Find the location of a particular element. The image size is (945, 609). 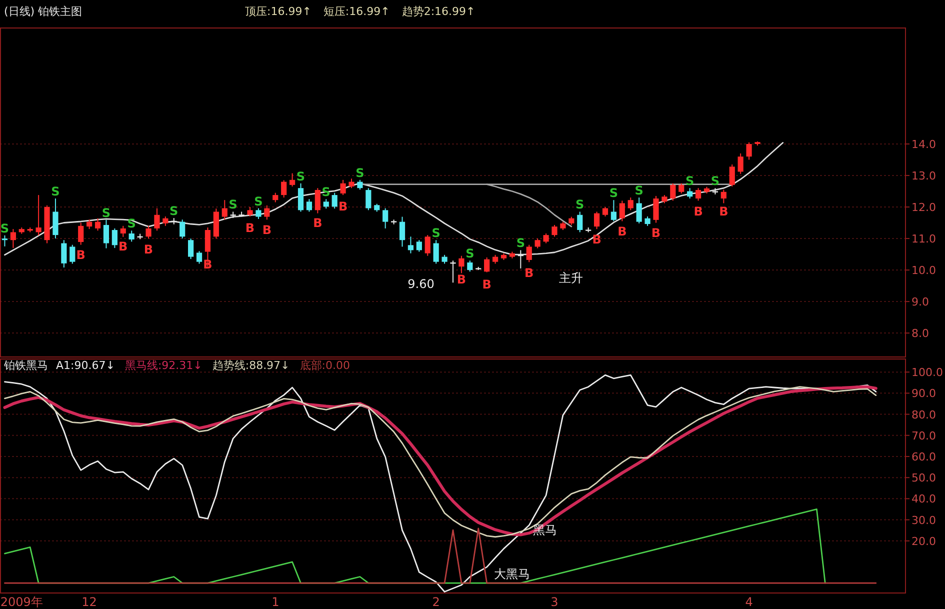

y-tick-label: 9.0 is located at coordinates (920, 302).